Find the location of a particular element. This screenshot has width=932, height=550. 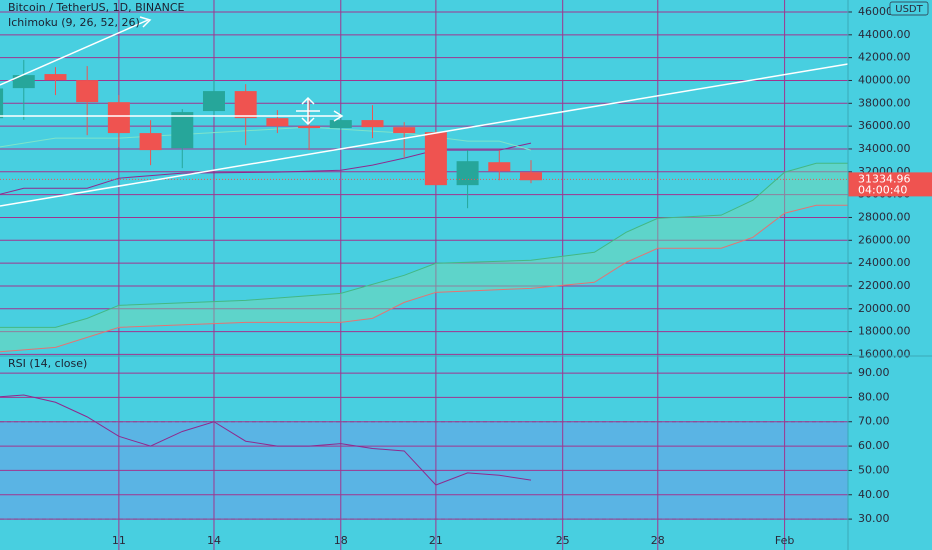

currency-box is located at coordinates (909, 8).